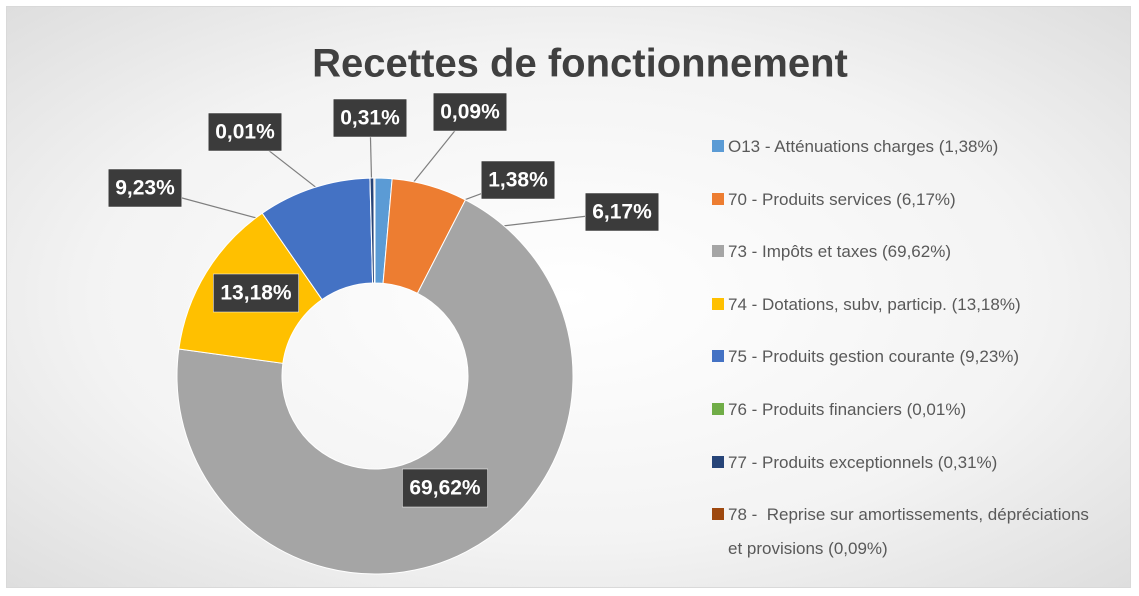 Image resolution: width=1139 pixels, height=596 pixels. I want to click on legend-item: 75 - Produits gestion courante (9,23%), so click(917, 366).